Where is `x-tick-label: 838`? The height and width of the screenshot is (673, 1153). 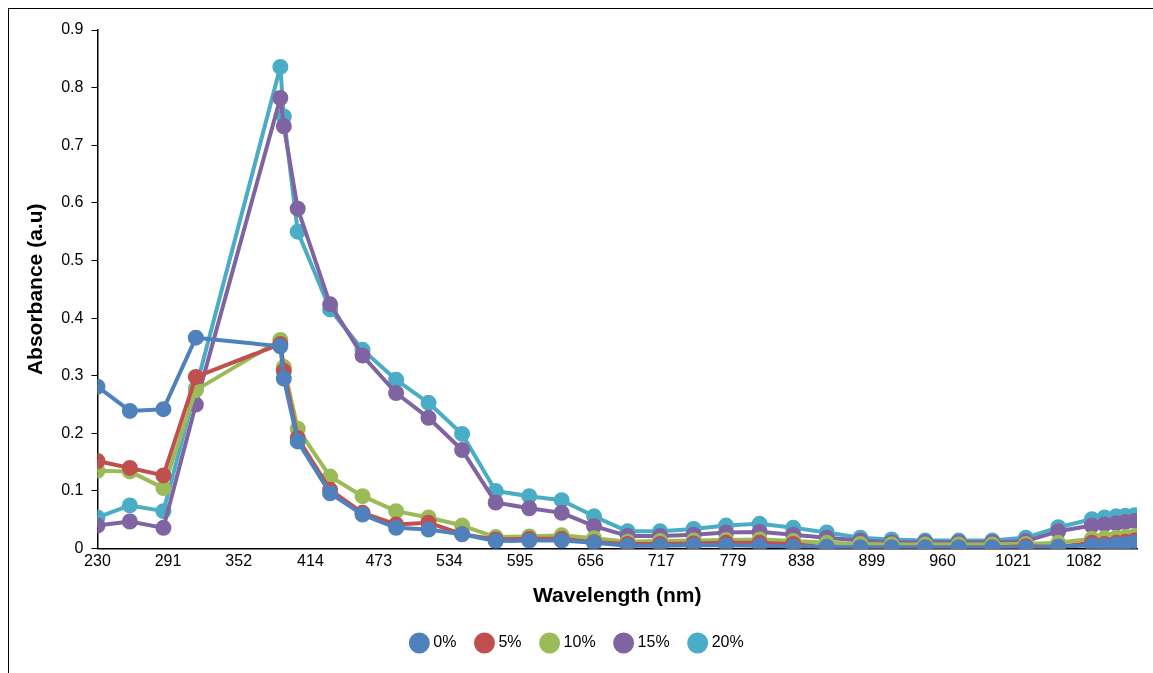
x-tick-label: 838 is located at coordinates (801, 560).